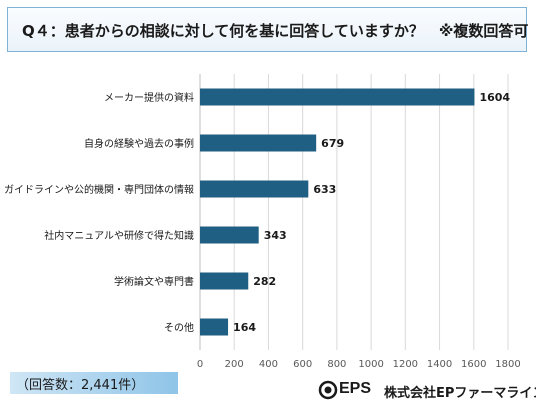 The image size is (536, 404). Describe the element at coordinates (370, 364) in the screenshot. I see `x-tick-label: 1000` at that location.